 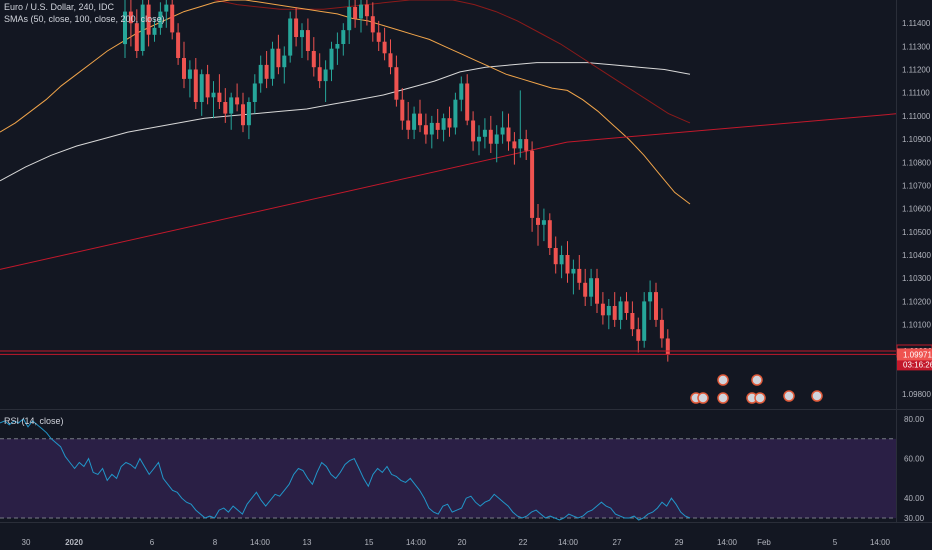 What do you see at coordinates (916, 23) in the screenshot?
I see `price-tick-label: 1.11400` at bounding box center [916, 23].